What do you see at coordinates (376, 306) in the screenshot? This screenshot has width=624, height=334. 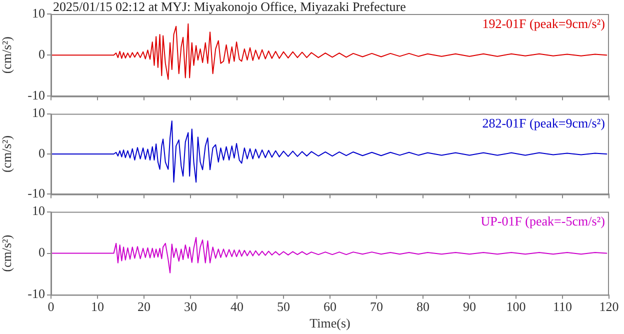 I see `x-tick-label: 70` at bounding box center [376, 306].